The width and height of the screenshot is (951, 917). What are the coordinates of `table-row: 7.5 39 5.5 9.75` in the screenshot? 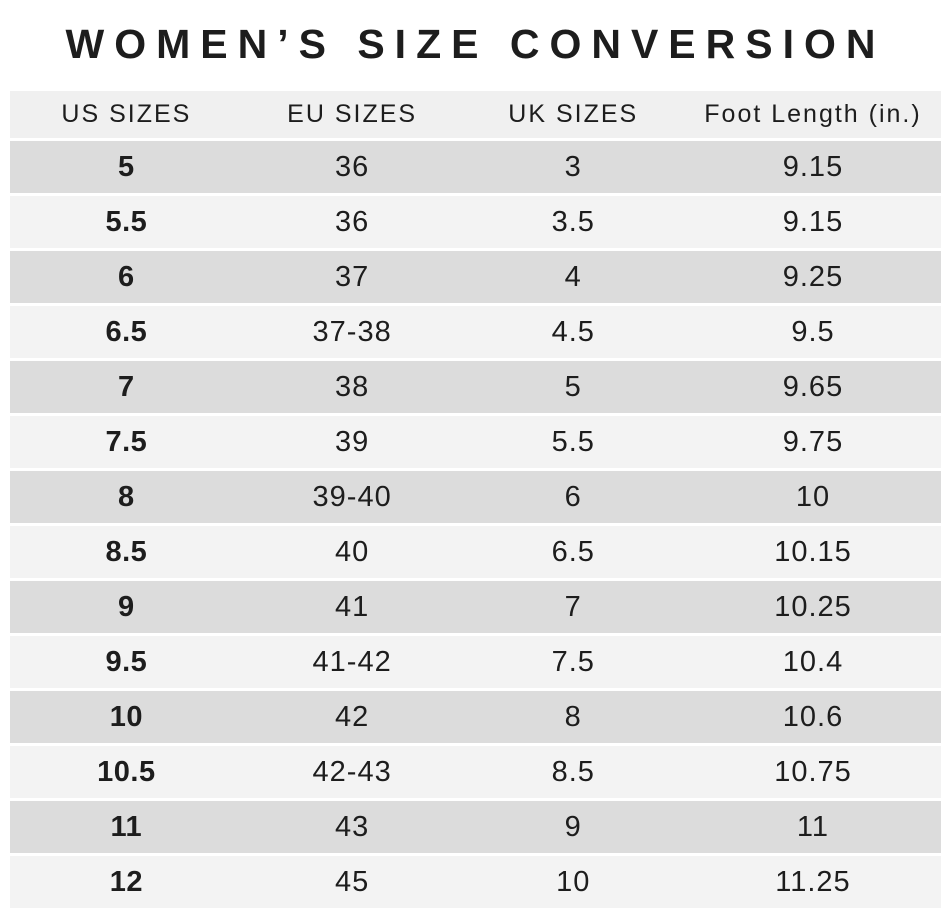 It's located at (475, 442).